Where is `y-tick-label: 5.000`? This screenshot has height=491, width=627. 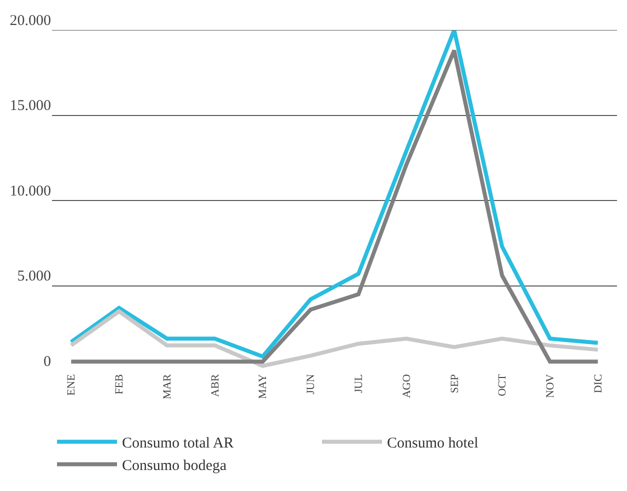
y-tick-label: 5.000 is located at coordinates (34, 276).